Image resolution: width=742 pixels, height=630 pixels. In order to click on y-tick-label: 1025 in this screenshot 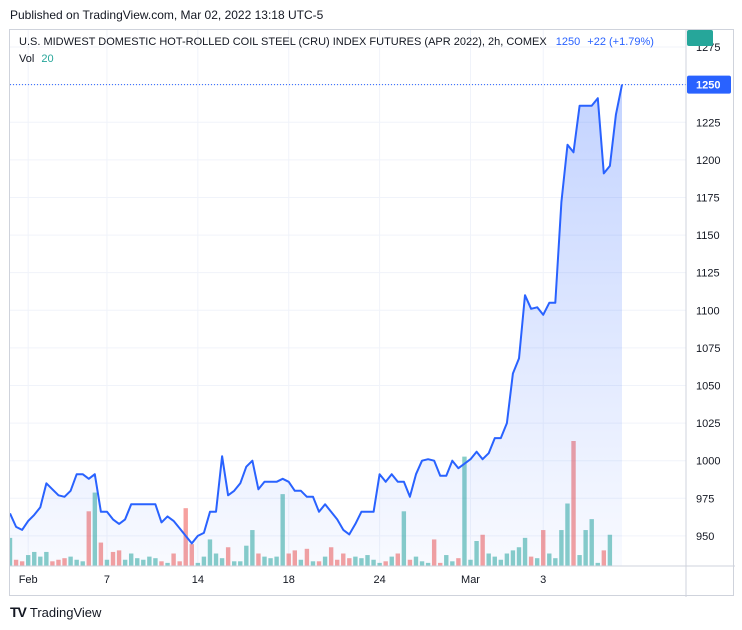, I will do `click(708, 424)`.